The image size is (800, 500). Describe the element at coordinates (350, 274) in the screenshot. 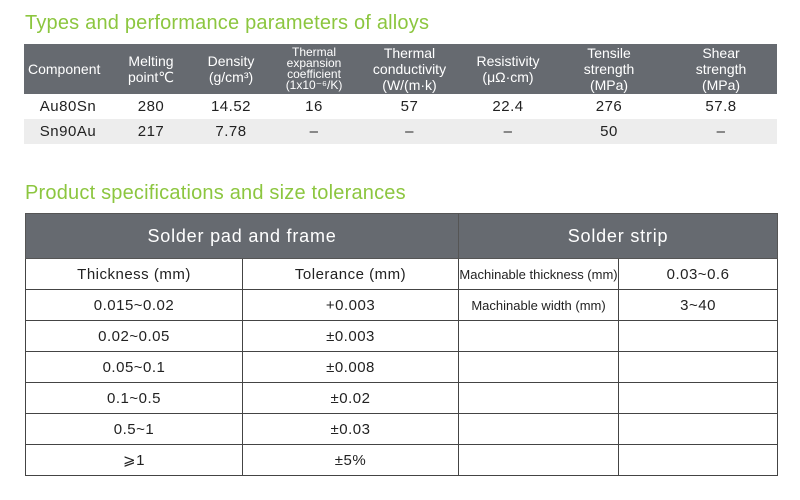

I see `column-header-tolerance: Tolerance (mm)` at that location.